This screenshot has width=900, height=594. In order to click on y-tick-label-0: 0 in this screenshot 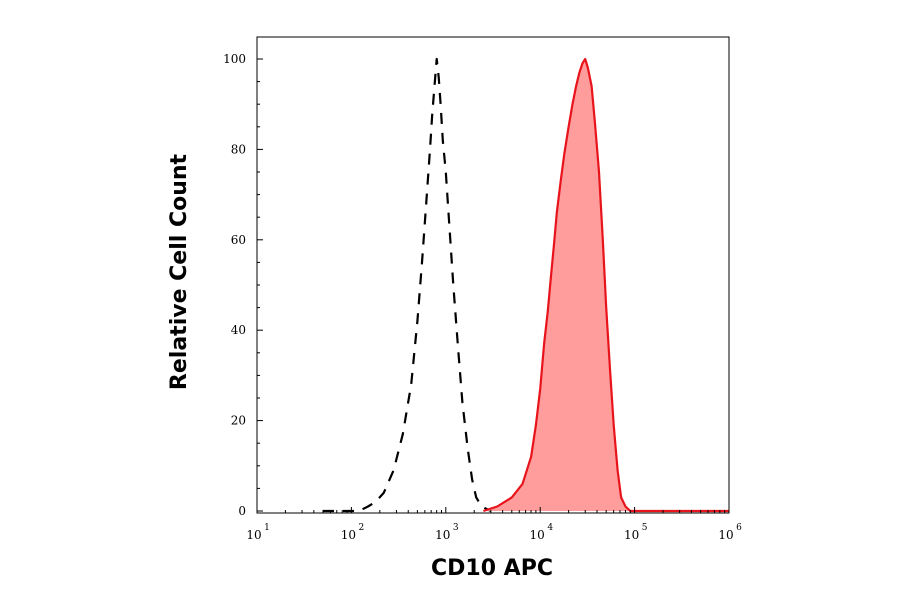, I will do `click(242, 511)`.